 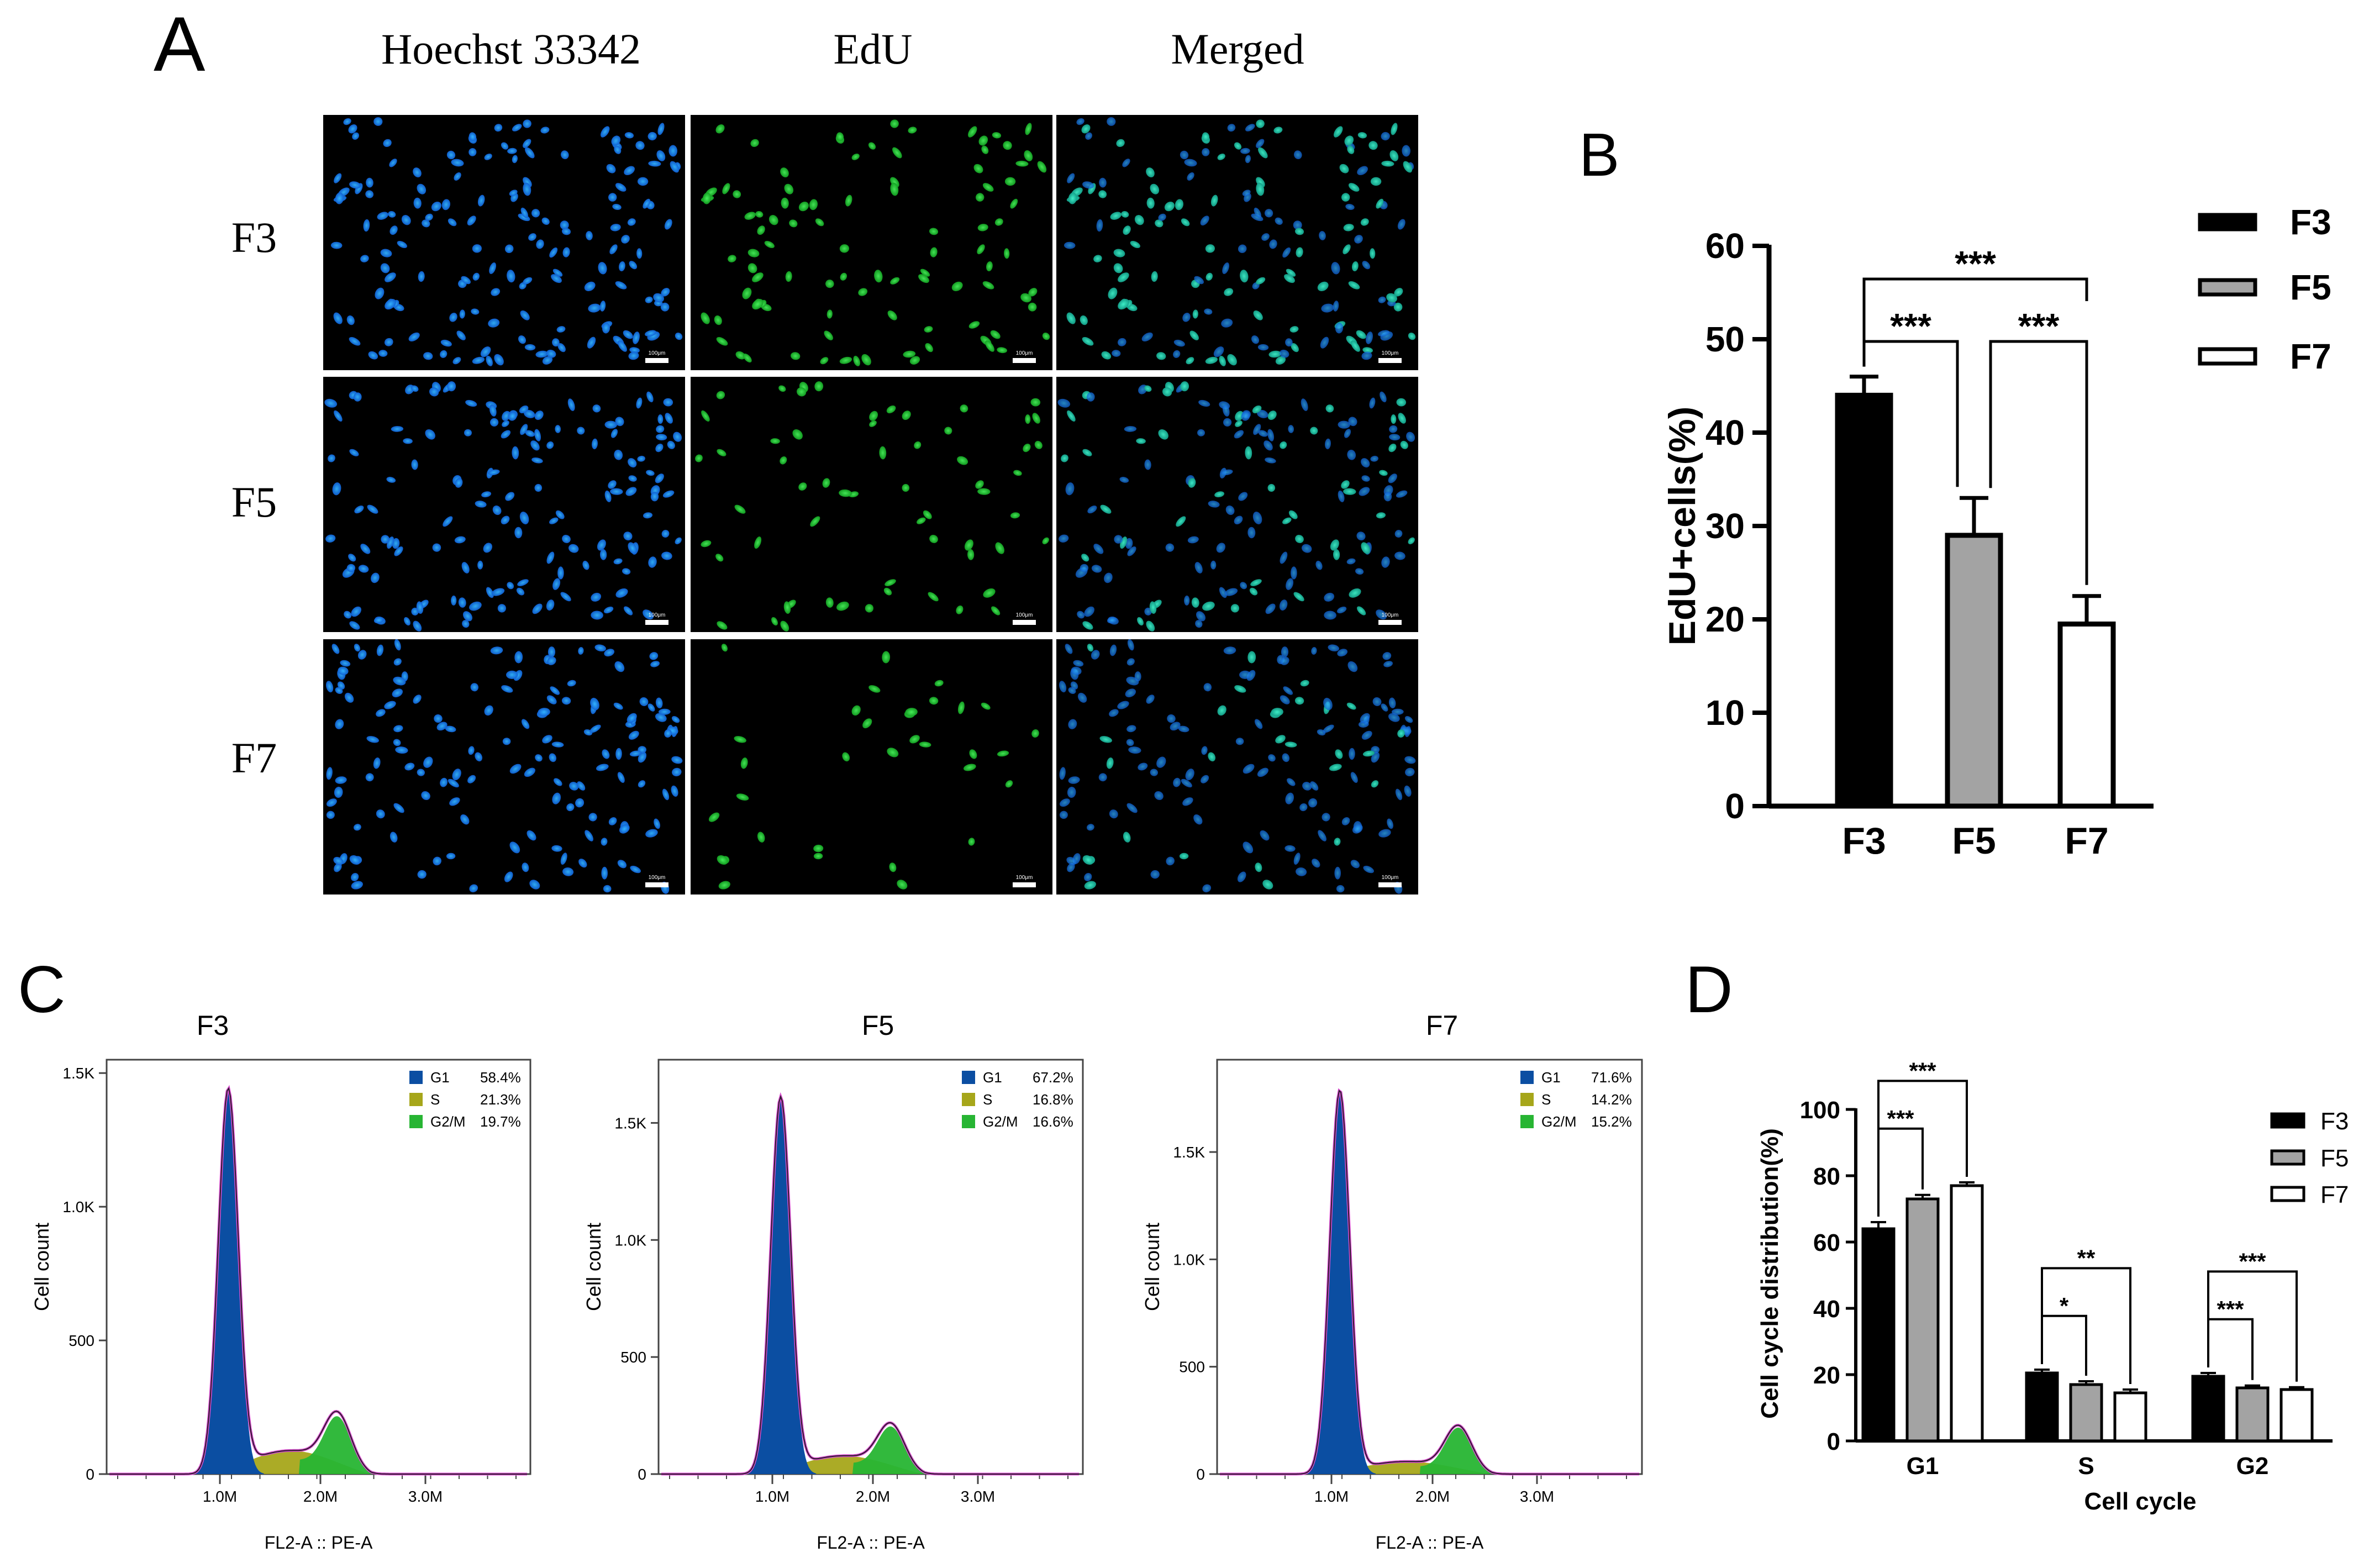 I want to click on x-axis-label: FL2-A :: PE-A, so click(x=319, y=1543).